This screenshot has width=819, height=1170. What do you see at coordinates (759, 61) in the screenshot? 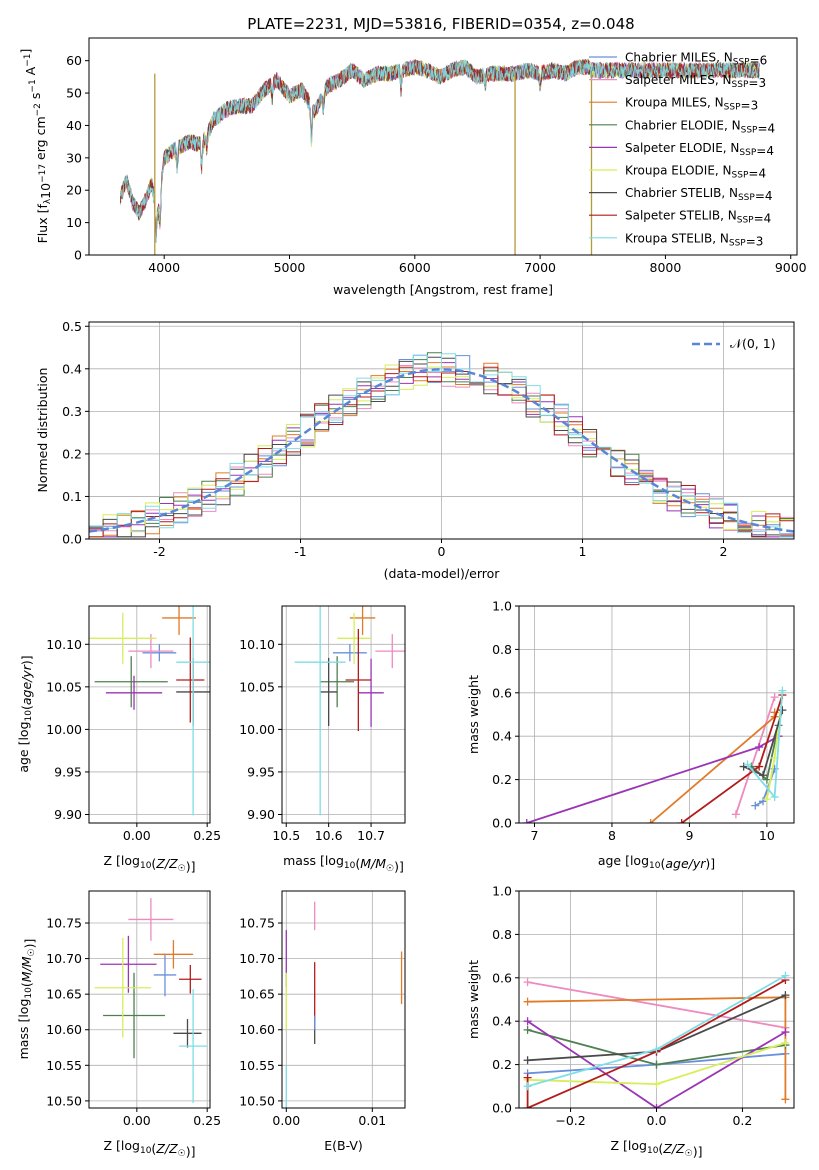
I see `legend-label-part: =6` at bounding box center [759, 61].